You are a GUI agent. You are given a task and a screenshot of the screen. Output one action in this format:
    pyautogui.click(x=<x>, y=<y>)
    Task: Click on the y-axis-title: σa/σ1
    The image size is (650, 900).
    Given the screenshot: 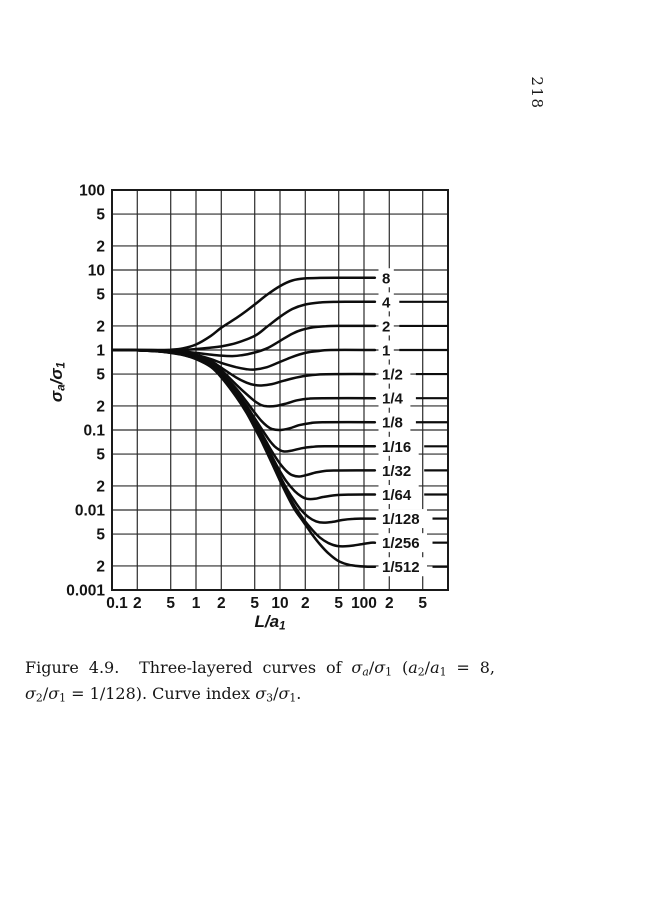 What is the action you would take?
    pyautogui.click(x=57, y=382)
    